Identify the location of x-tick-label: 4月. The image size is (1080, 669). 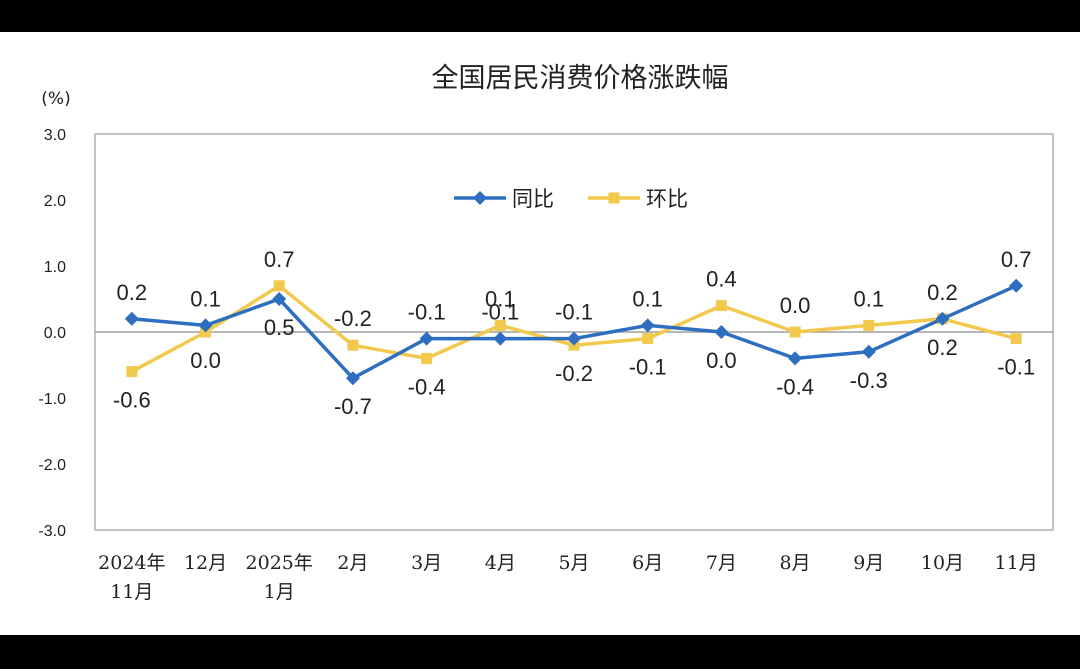
(500, 563).